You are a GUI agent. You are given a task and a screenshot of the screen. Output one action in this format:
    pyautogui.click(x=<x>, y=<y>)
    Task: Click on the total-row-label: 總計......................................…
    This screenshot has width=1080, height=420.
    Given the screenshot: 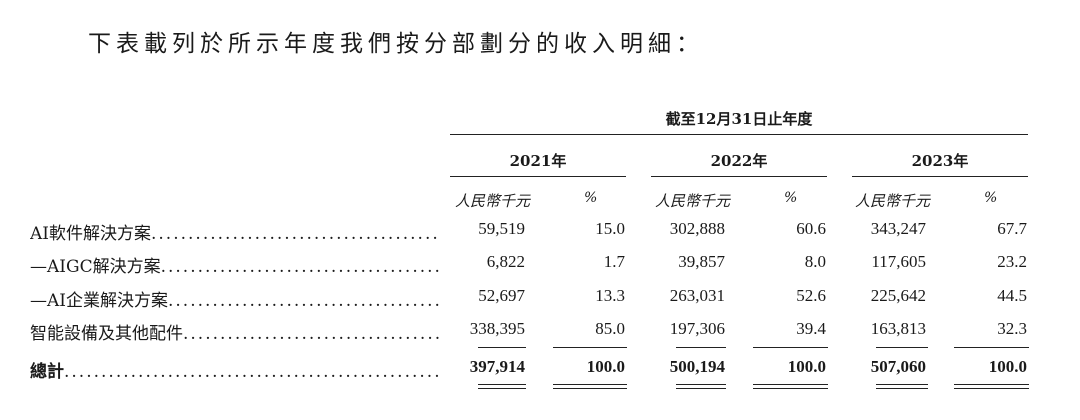 What is the action you would take?
    pyautogui.click(x=235, y=372)
    